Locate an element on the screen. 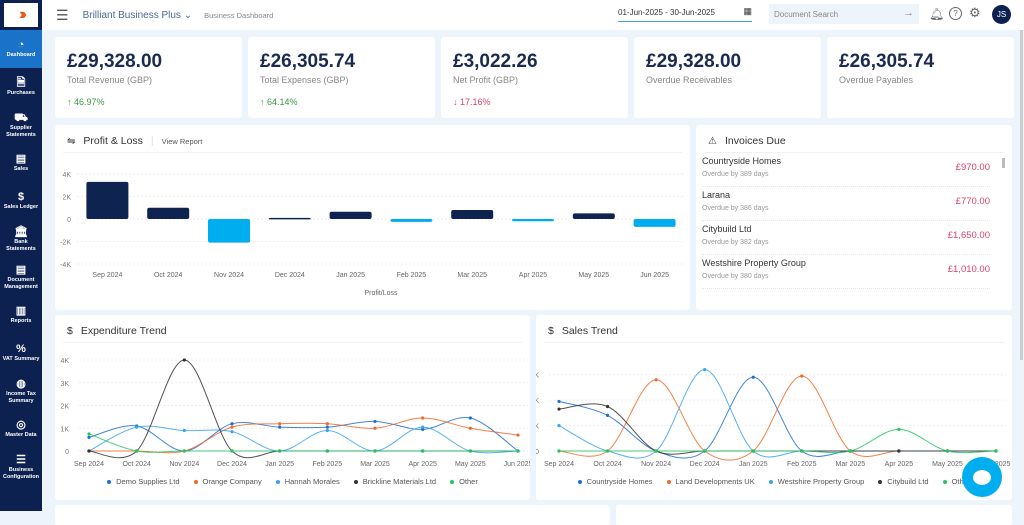 The height and width of the screenshot is (525, 1024). help-icon: ? is located at coordinates (955, 13).